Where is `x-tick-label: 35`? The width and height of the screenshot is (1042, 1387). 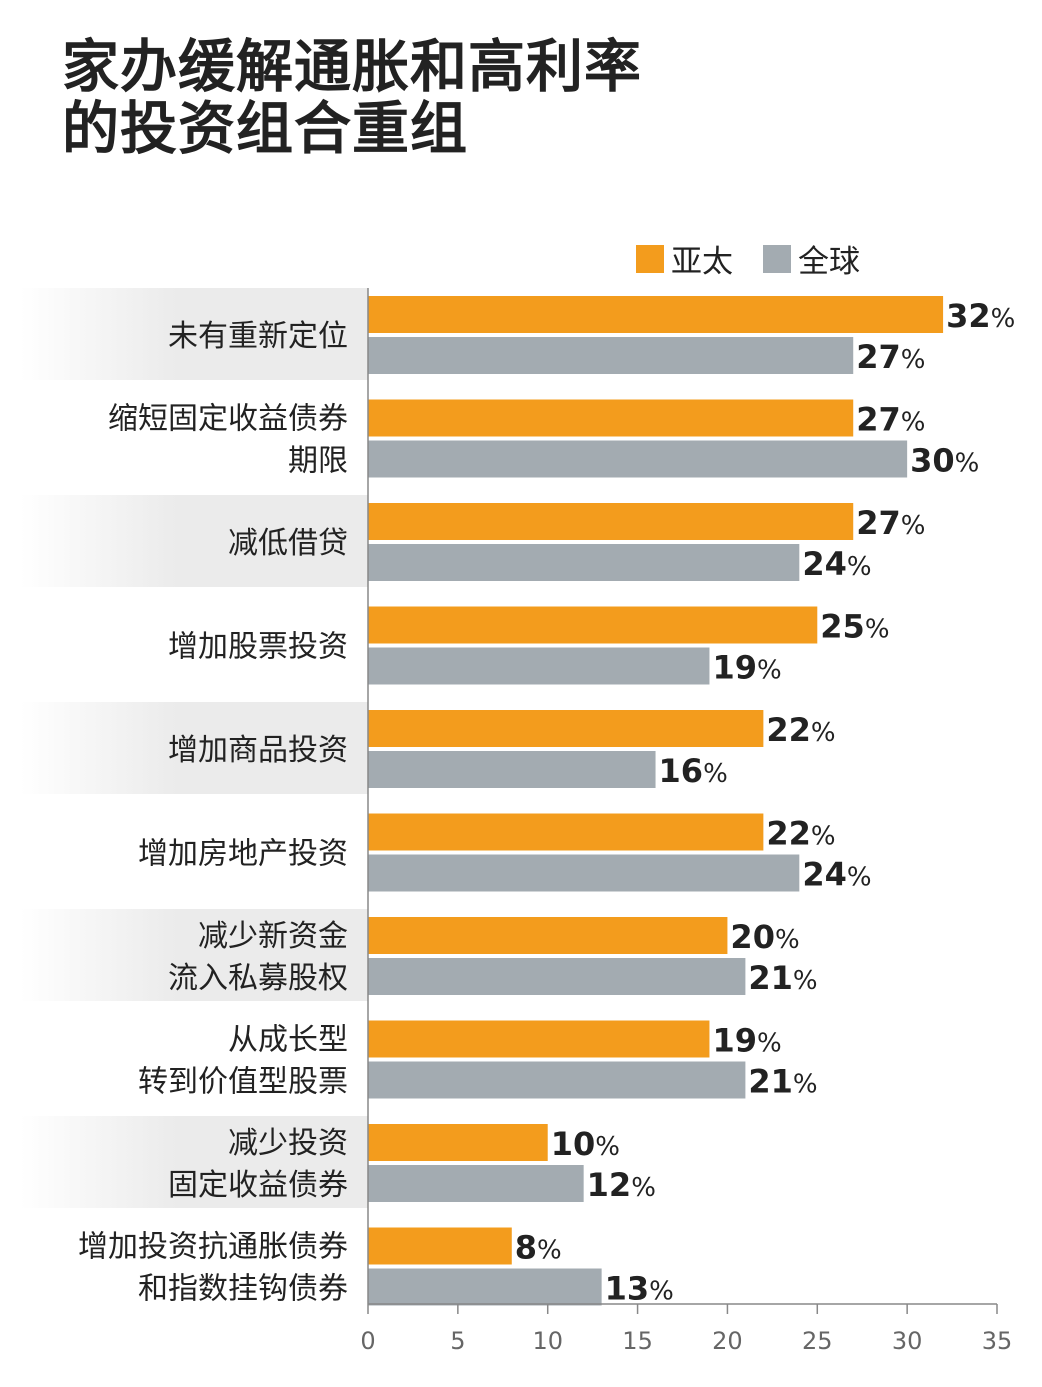
x-tick-label: 35 is located at coordinates (997, 1341).